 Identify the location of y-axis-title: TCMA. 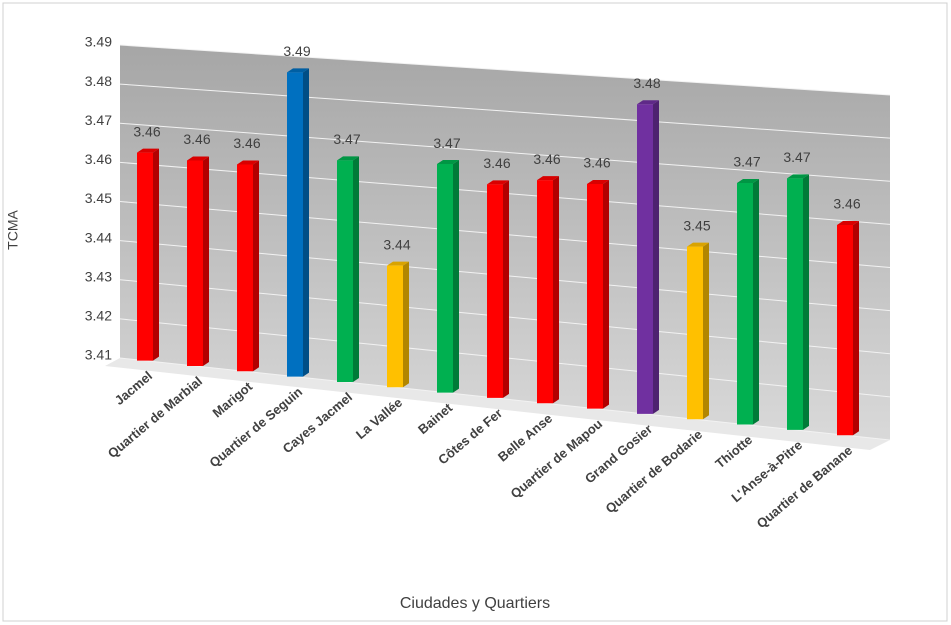
(13, 230).